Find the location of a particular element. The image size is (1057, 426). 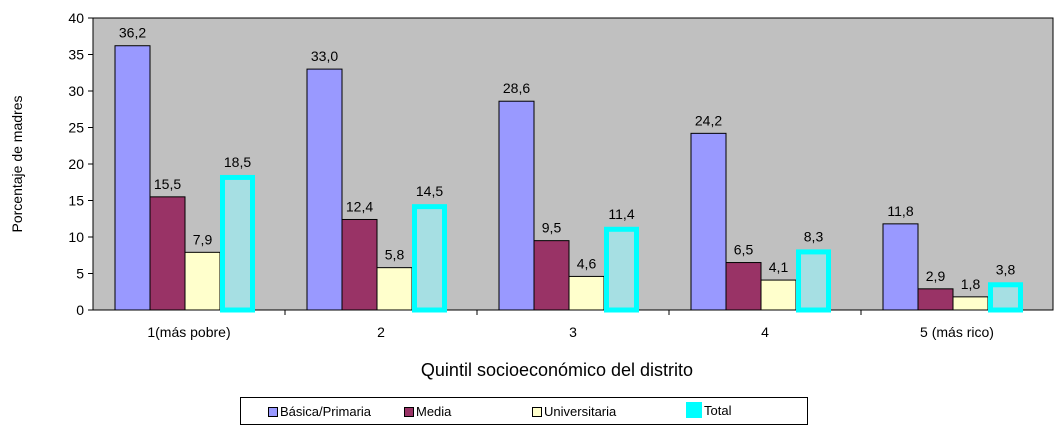

y-tick-label: 15 is located at coordinates (76, 201).